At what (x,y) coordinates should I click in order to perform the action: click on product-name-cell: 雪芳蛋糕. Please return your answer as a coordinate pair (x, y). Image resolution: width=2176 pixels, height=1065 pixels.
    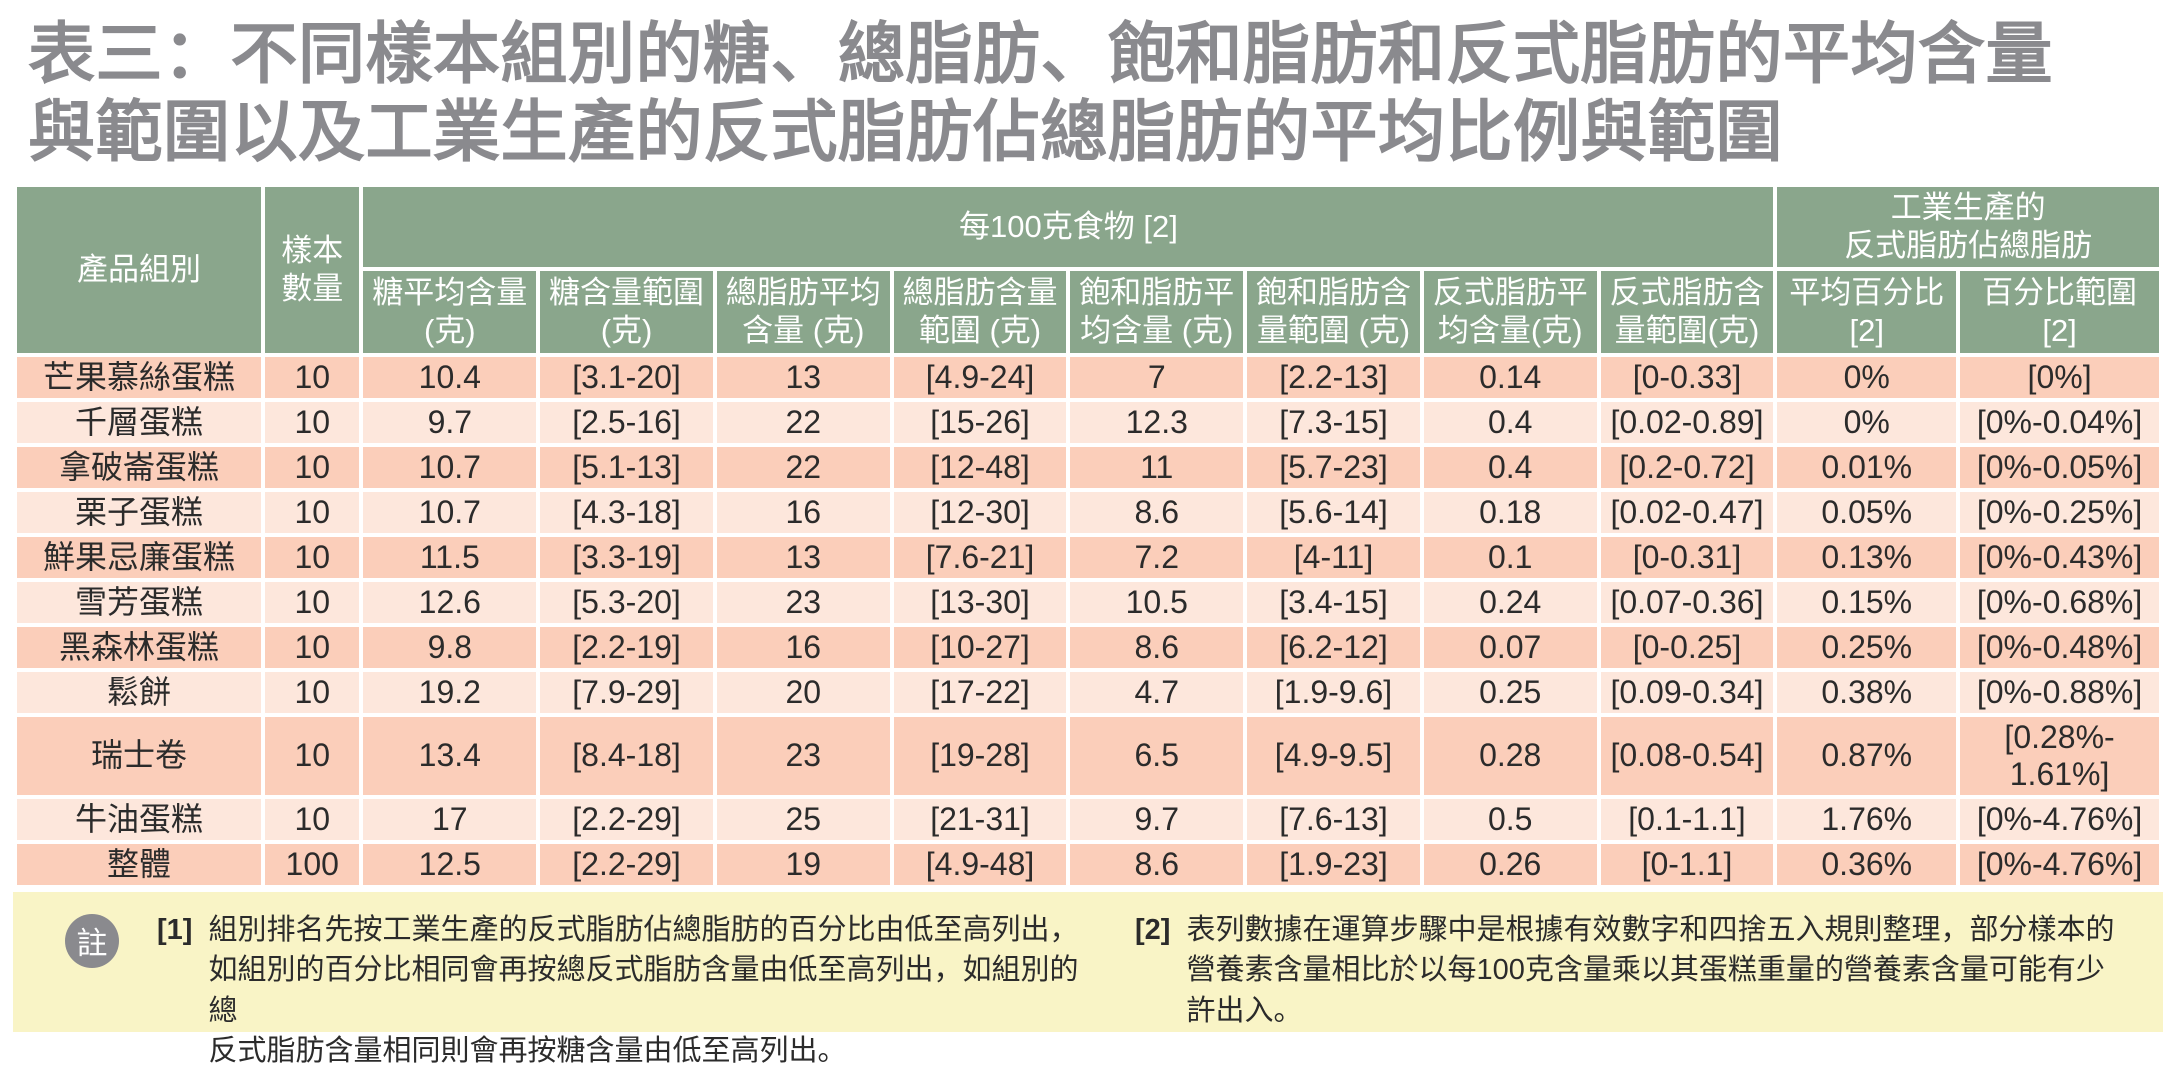
    Looking at the image, I should click on (139, 603).